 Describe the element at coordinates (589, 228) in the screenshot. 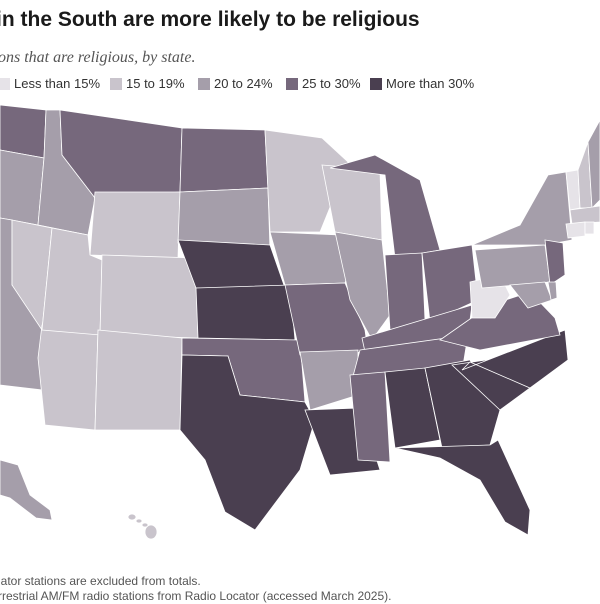

I see `state-ri` at that location.